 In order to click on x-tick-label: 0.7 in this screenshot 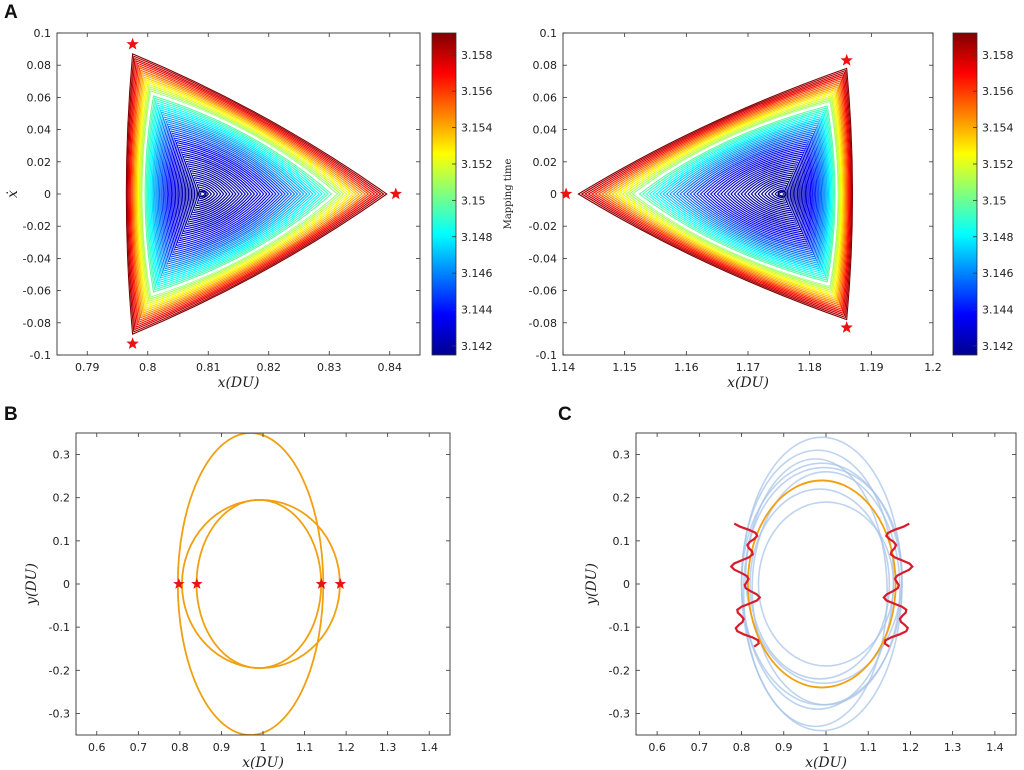, I will do `click(139, 747)`.